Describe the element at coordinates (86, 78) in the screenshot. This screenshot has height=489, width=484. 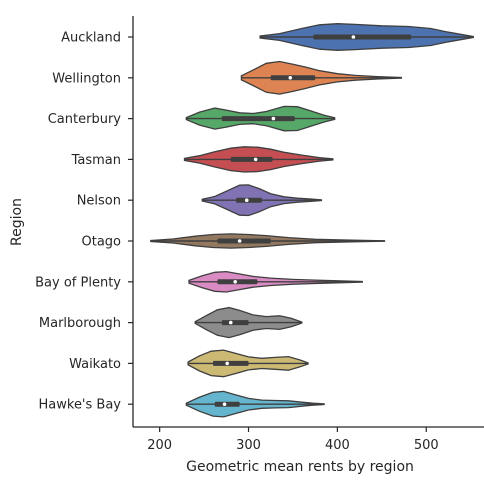
I see `y-tick-label-wellington: Wellington` at that location.